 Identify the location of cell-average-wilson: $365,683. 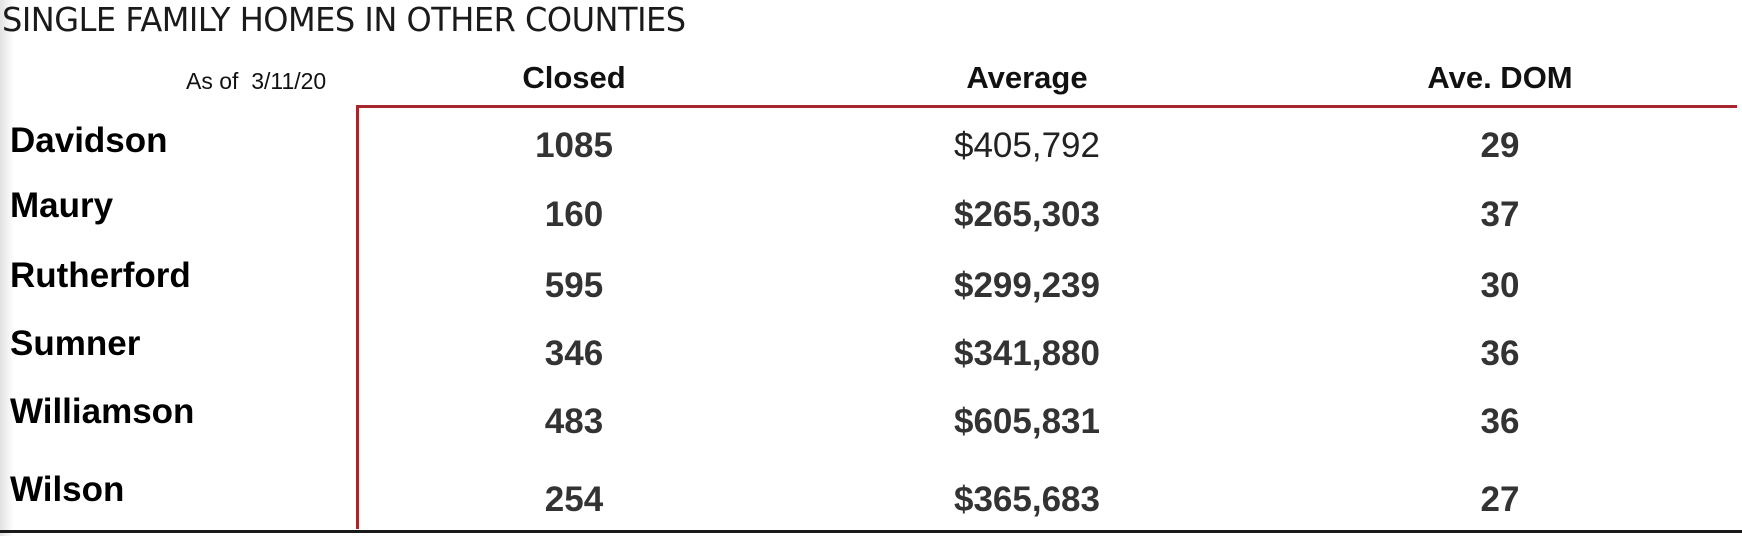
(1027, 499).